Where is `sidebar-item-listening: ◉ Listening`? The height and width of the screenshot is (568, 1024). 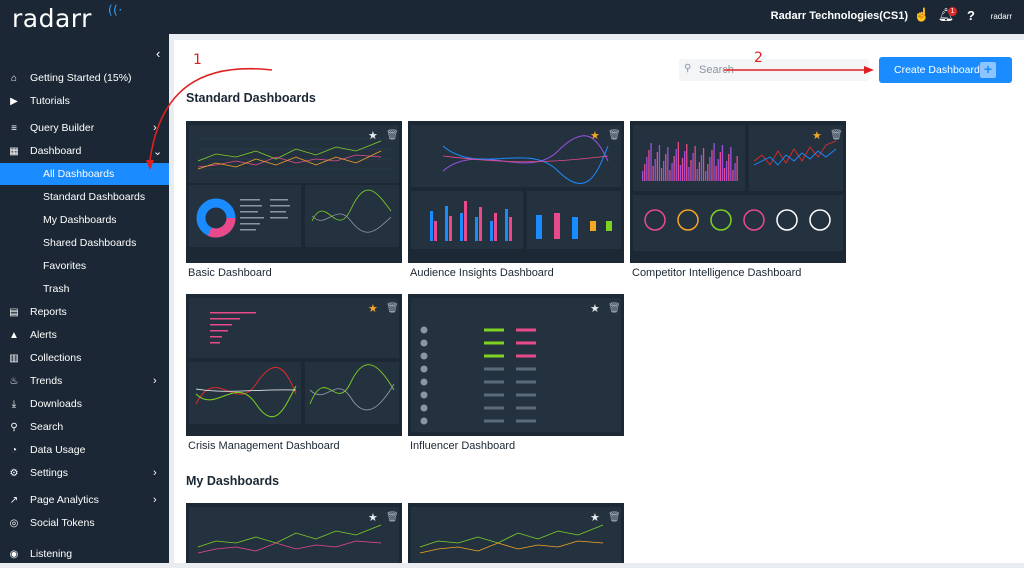 sidebar-item-listening: ◉ Listening is located at coordinates (84, 554).